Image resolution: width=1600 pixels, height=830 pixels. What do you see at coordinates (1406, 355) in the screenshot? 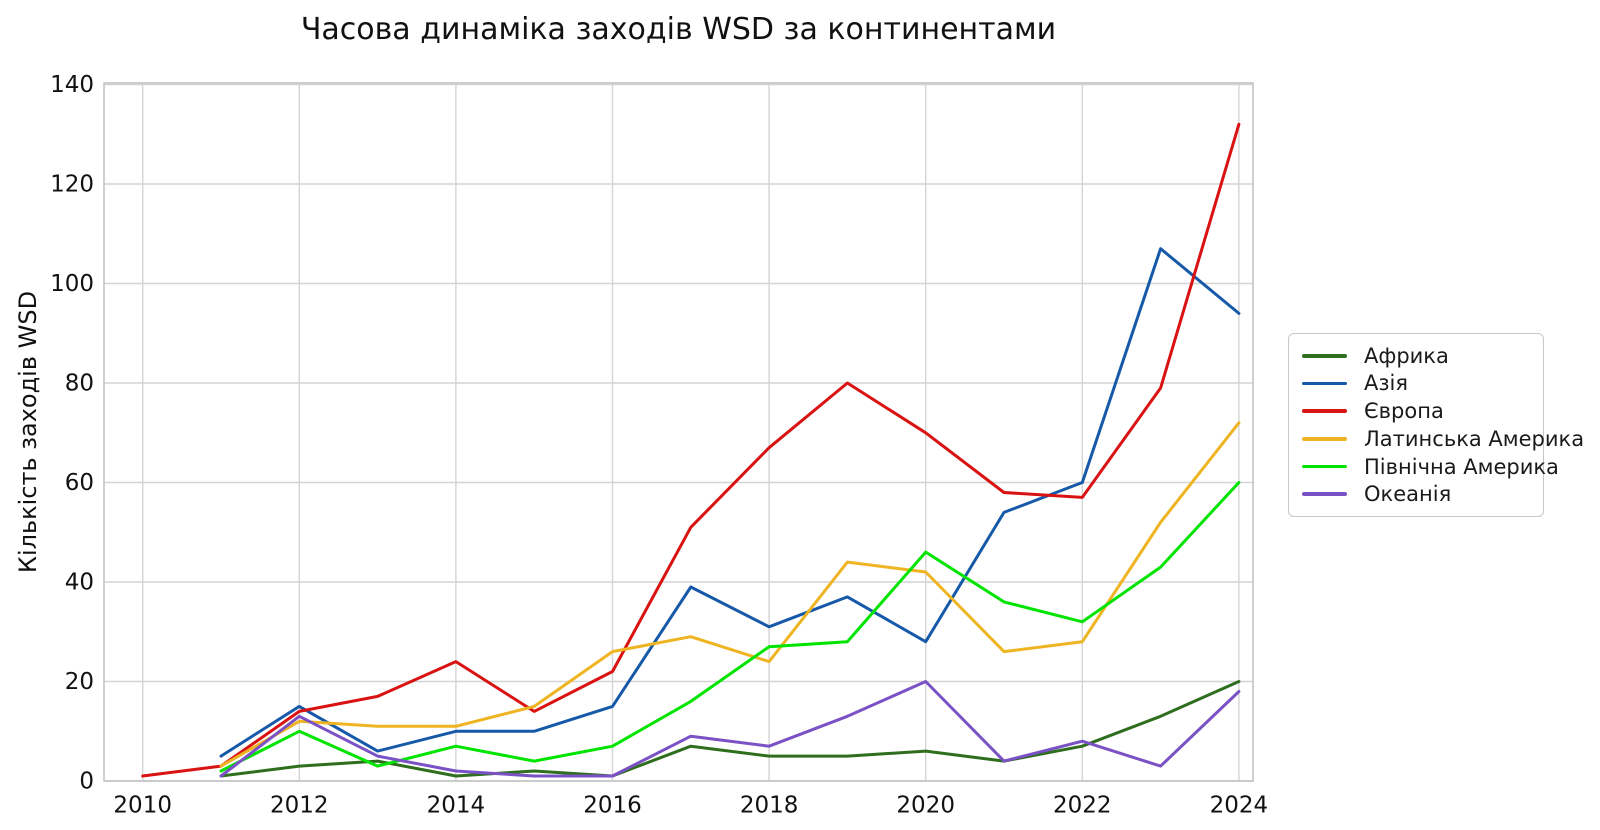
I see `legend-label: Африка` at bounding box center [1406, 355].